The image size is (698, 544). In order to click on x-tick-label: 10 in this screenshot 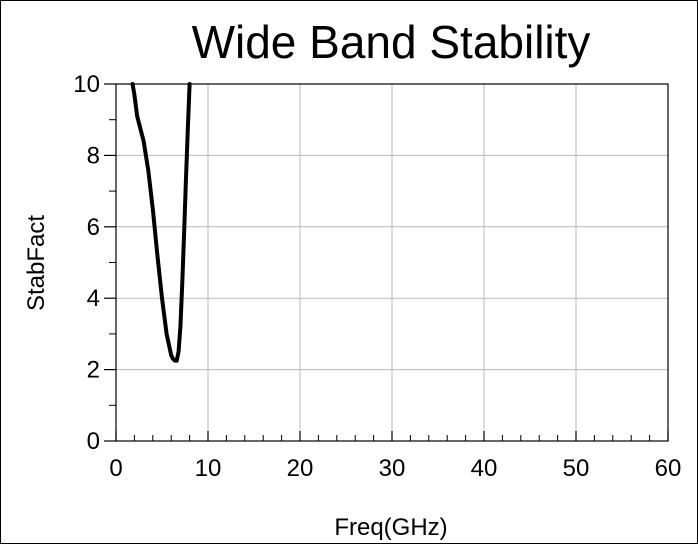, I will do `click(208, 468)`.